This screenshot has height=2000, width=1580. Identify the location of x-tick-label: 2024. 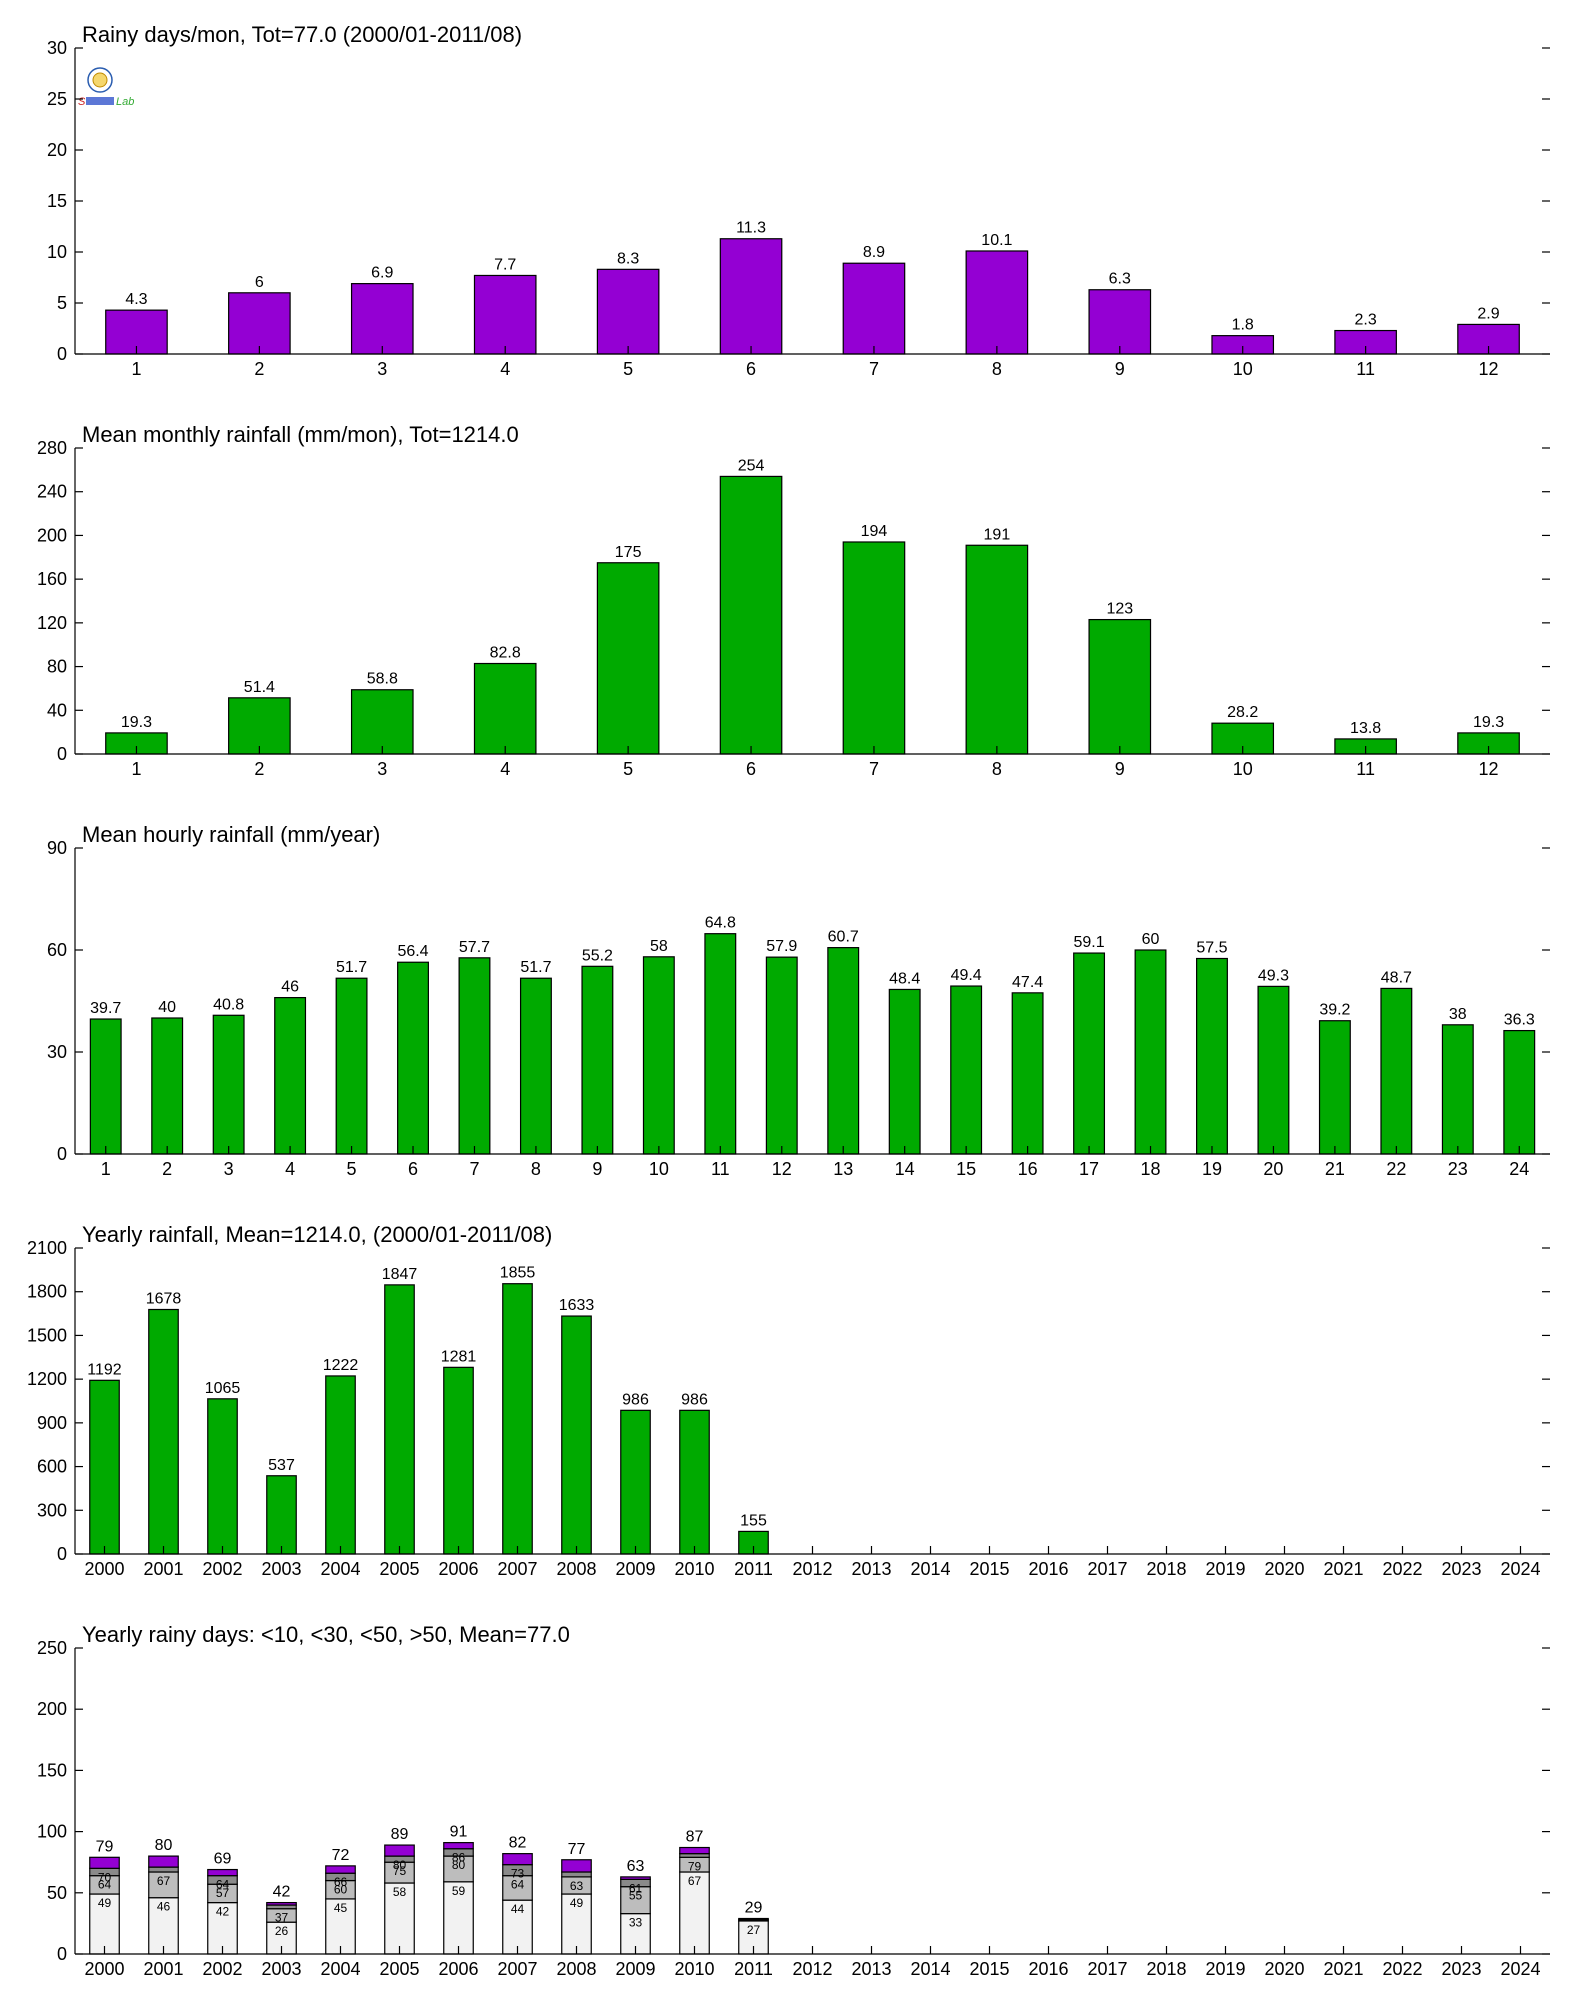
(1520, 1569).